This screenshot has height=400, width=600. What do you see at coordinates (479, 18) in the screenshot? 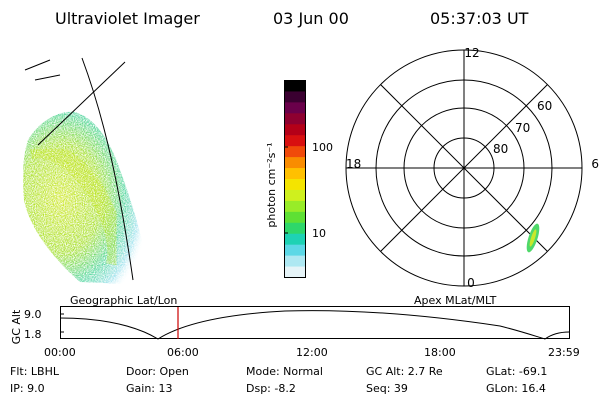
I see `time-label: 05:37:03 UT` at bounding box center [479, 18].